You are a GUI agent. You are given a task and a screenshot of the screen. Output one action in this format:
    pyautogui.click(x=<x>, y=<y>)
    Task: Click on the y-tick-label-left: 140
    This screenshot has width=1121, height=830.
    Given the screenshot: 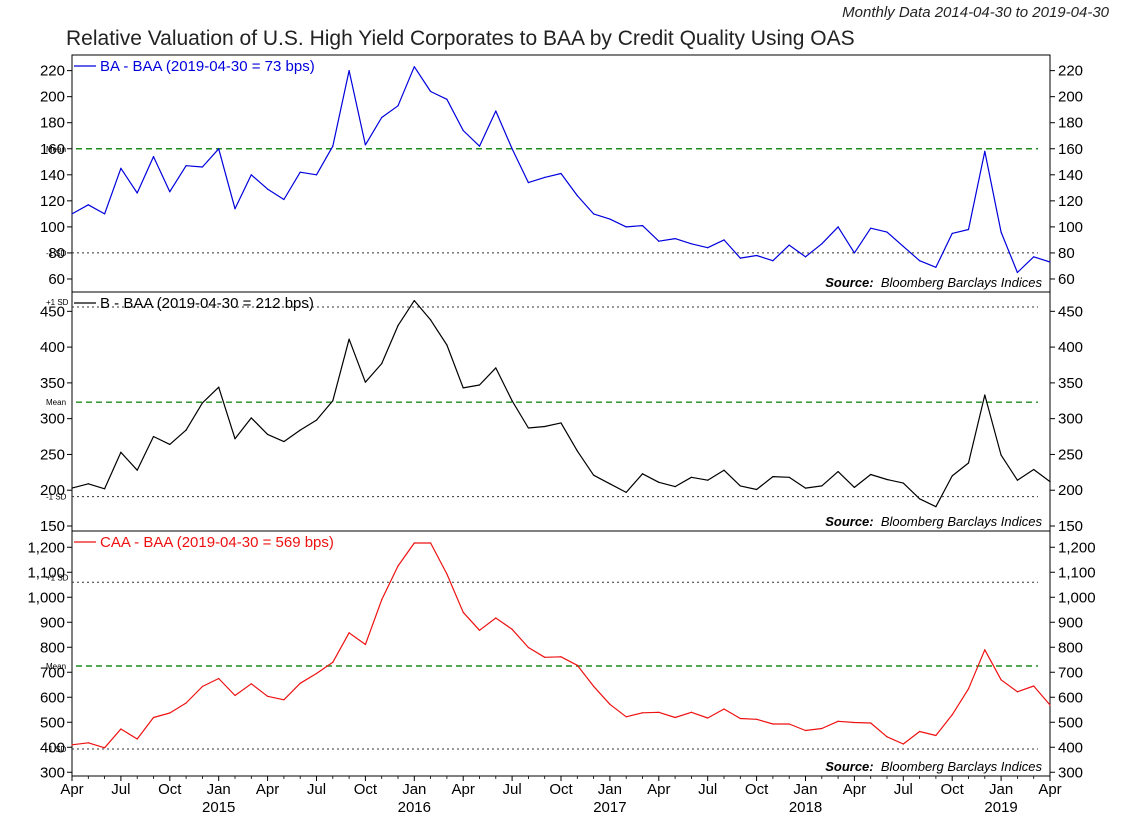 What is the action you would take?
    pyautogui.click(x=52, y=175)
    